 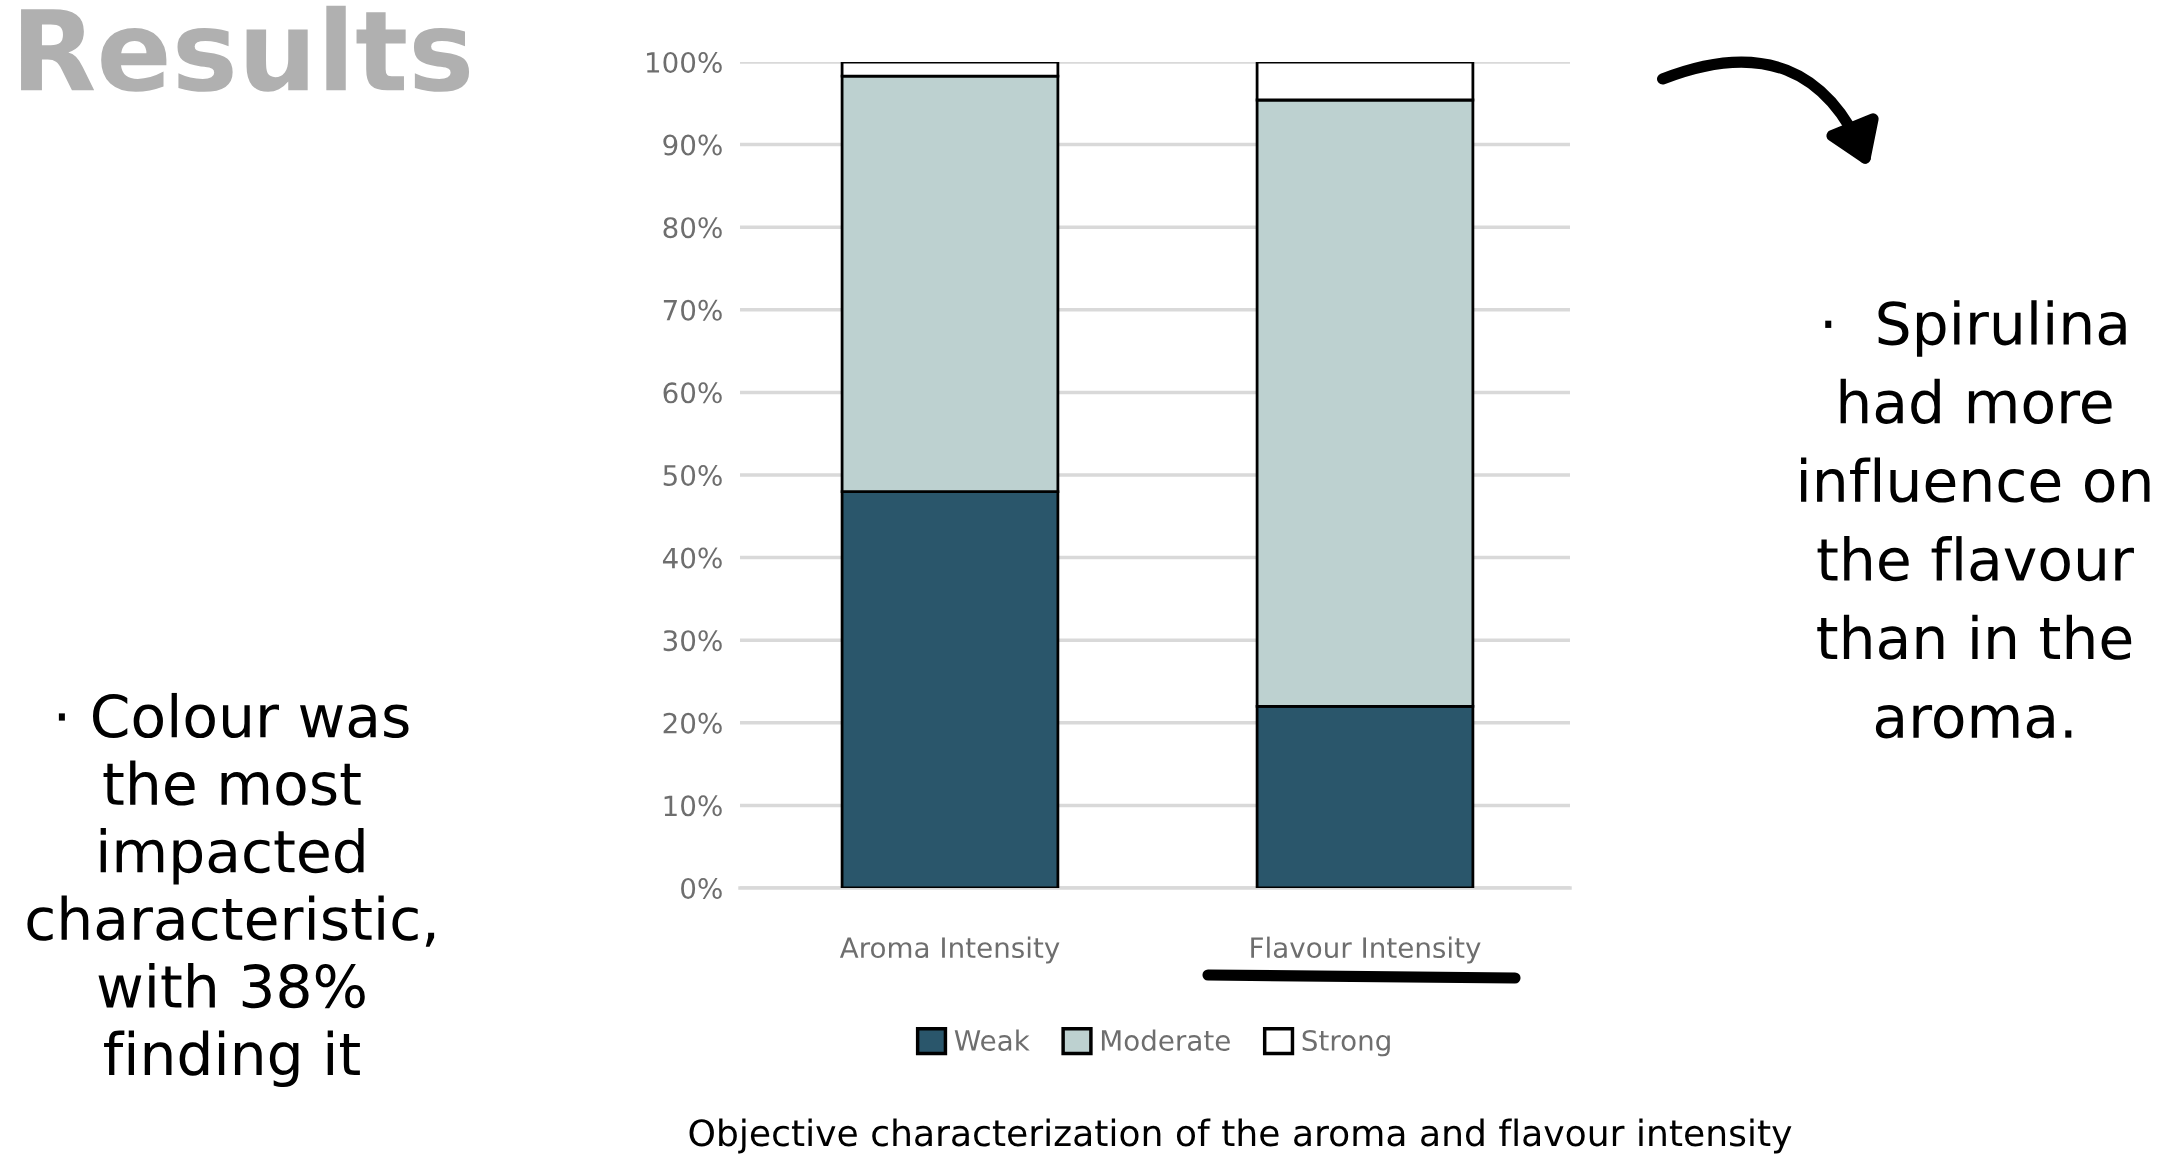 What do you see at coordinates (949, 950) in the screenshot?
I see `x-tick-label: Aroma Intensity` at bounding box center [949, 950].